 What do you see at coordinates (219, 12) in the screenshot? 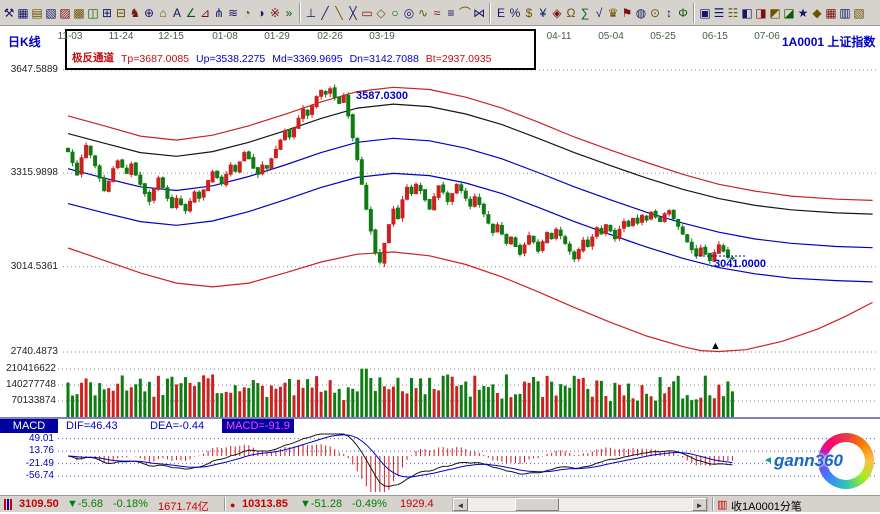
I see `pitchfork-tool-icon: ⋔` at bounding box center [219, 12].